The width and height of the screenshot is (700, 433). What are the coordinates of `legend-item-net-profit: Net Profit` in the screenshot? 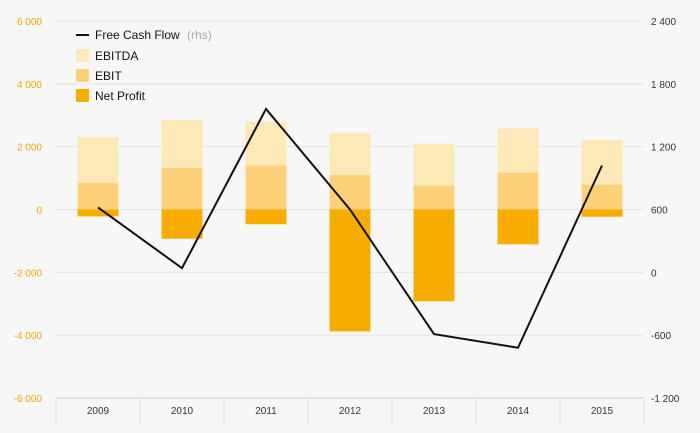 It's located at (111, 96).